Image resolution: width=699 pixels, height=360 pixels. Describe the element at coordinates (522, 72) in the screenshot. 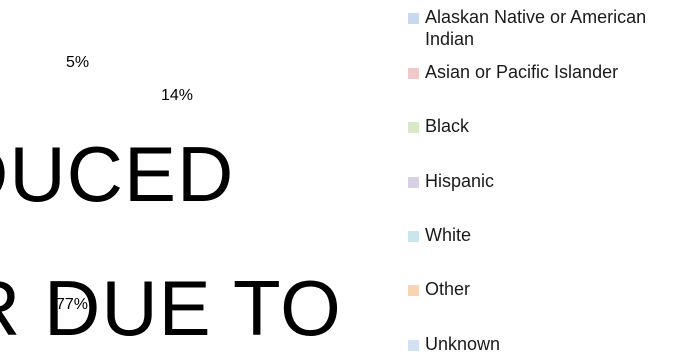

I see `legend-label-asian: Asian or Pacific Islander` at that location.